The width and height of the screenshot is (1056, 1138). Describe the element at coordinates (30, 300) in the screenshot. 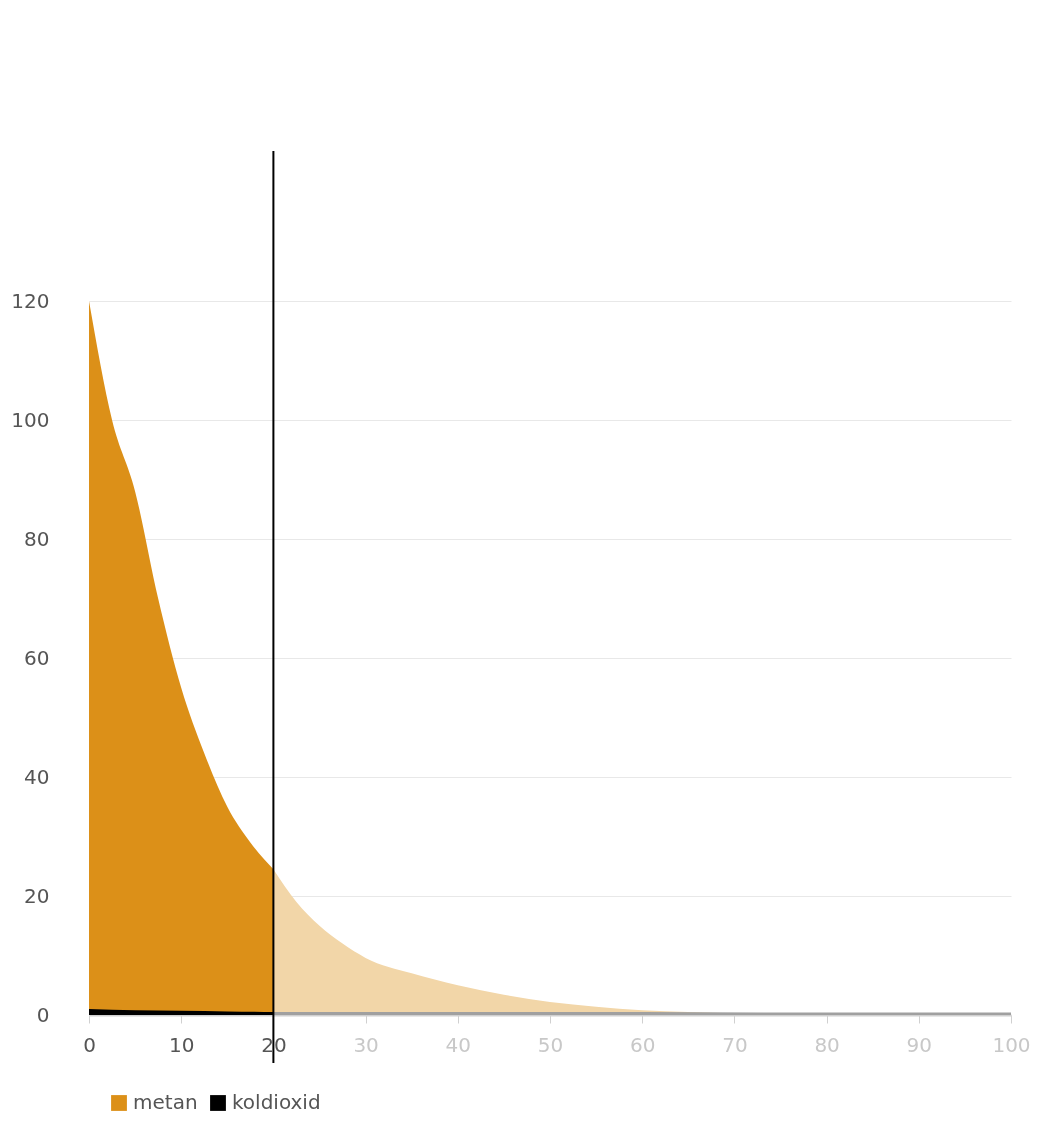

I see `y-tick-label: 120` at that location.